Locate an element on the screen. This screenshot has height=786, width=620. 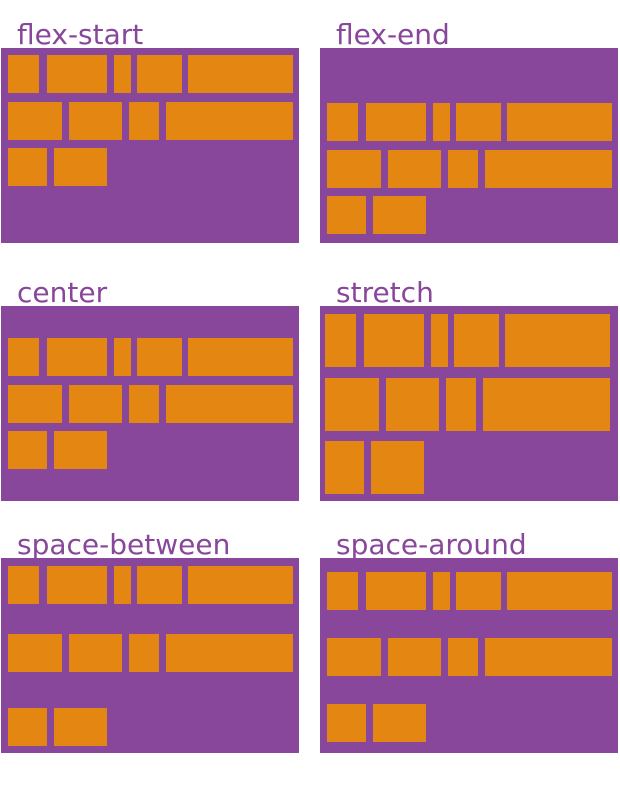
panel-label: space-between is located at coordinates (124, 544).